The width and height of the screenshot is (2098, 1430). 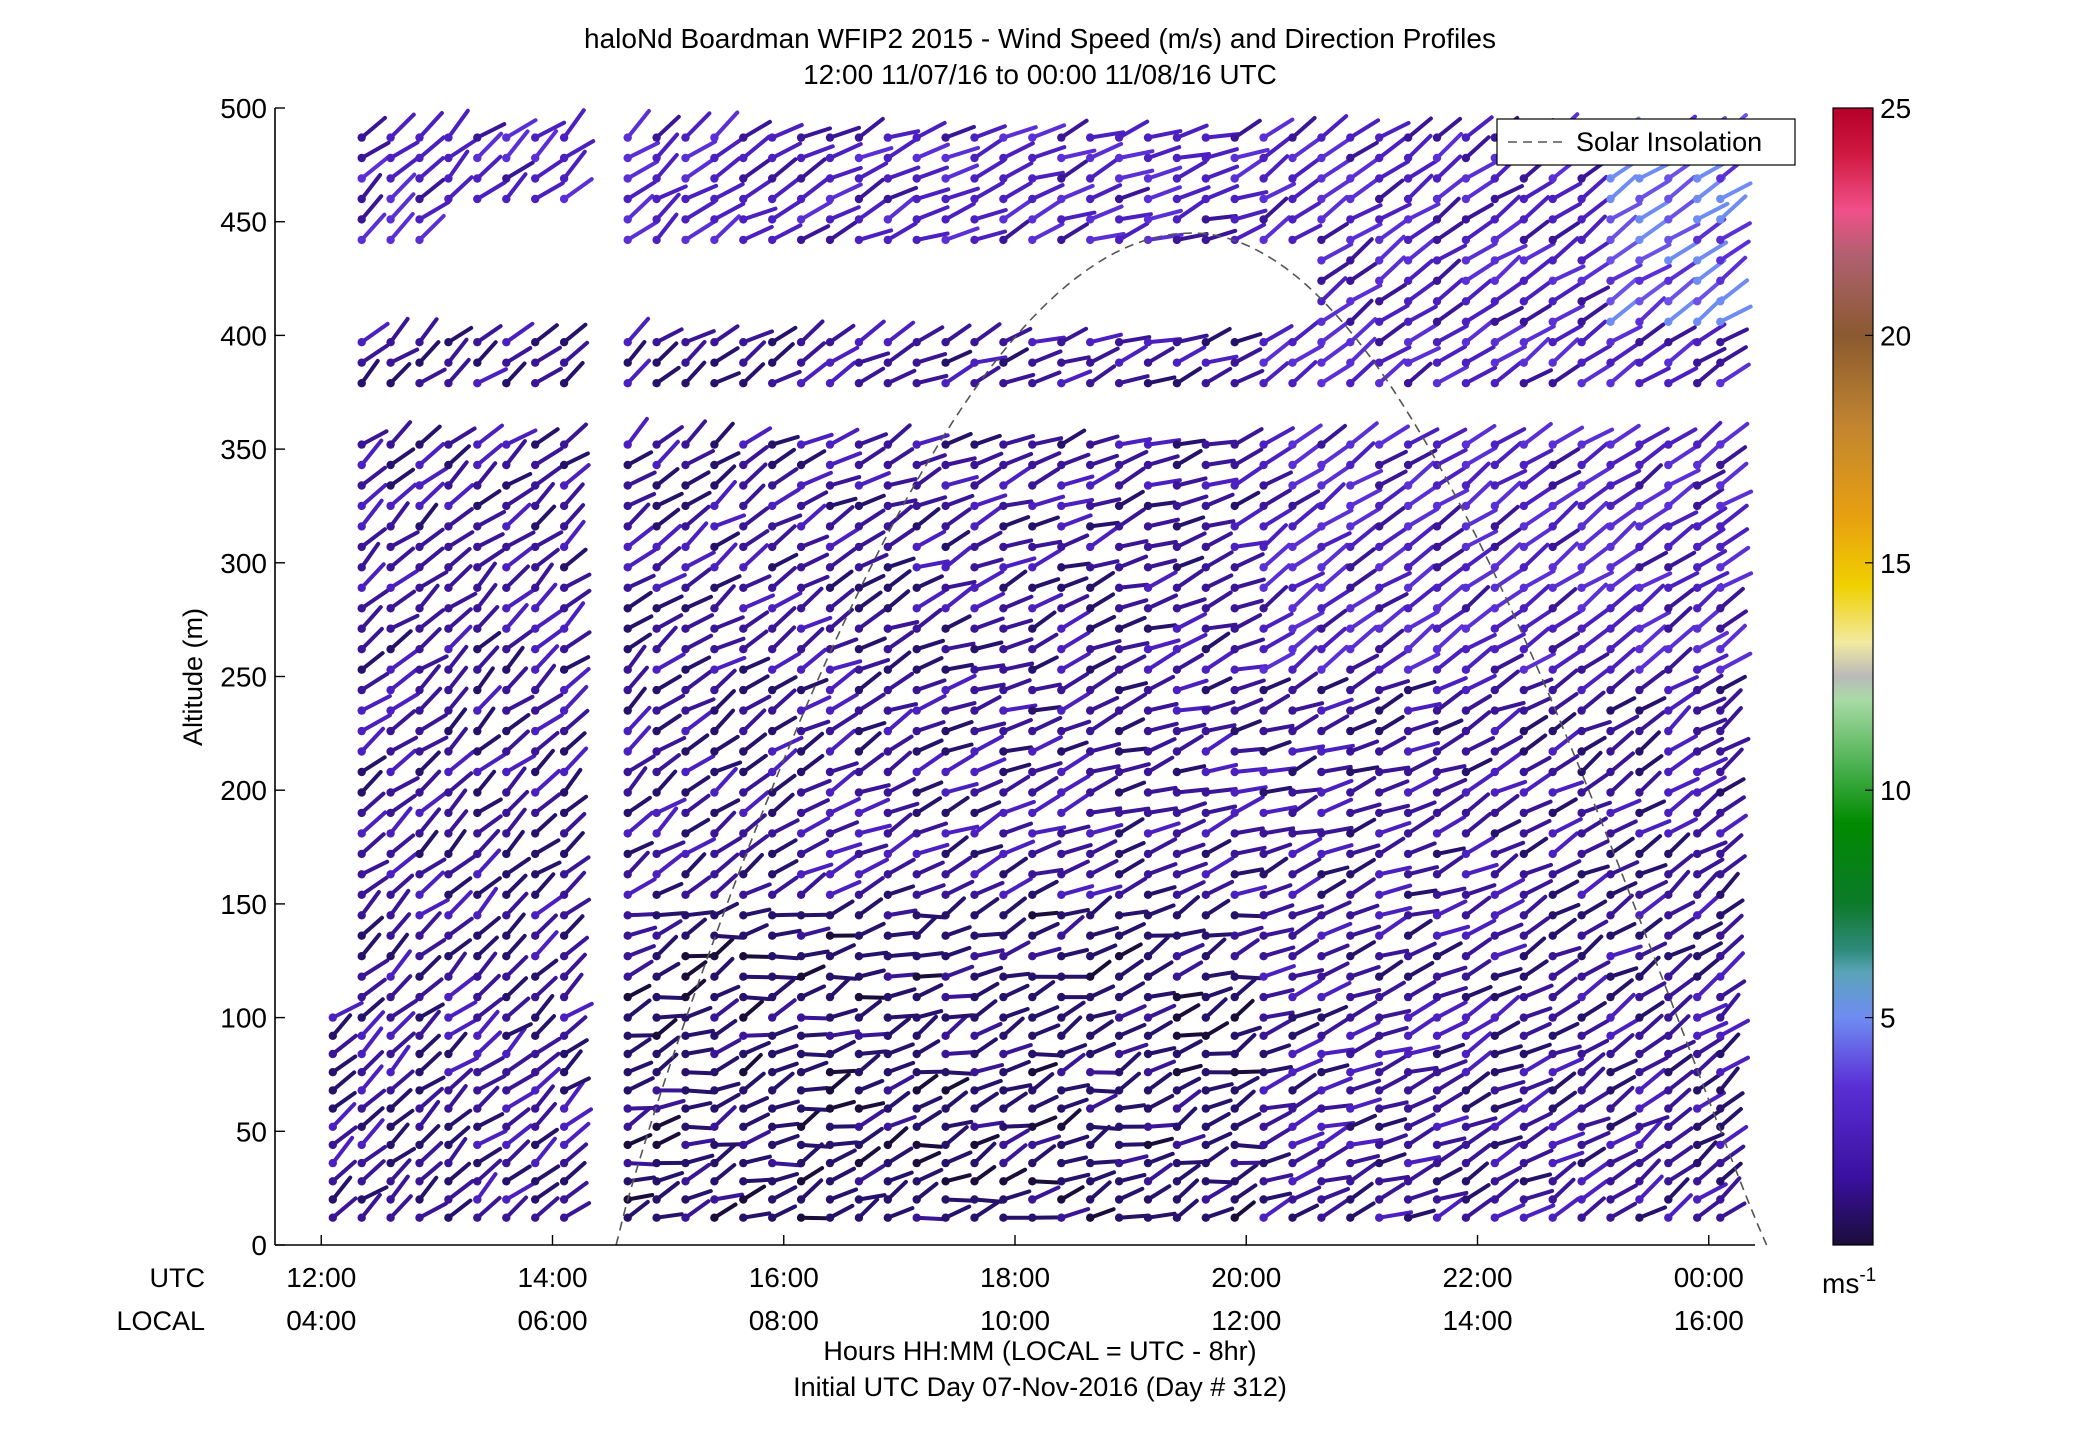 I want to click on legend: Solar Insolation, so click(x=1646, y=142).